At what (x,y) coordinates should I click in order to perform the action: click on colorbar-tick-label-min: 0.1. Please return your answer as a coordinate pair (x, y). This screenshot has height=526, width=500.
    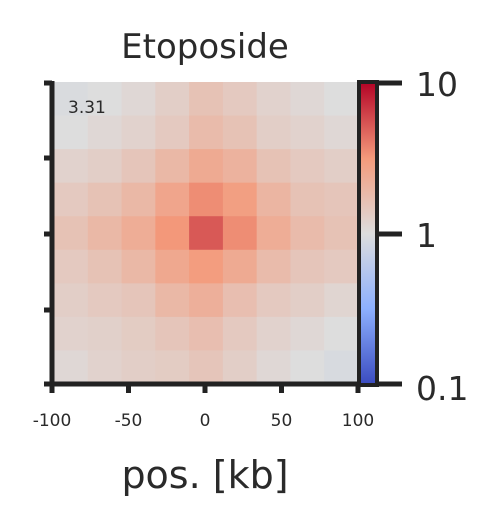
    Looking at the image, I should click on (442, 388).